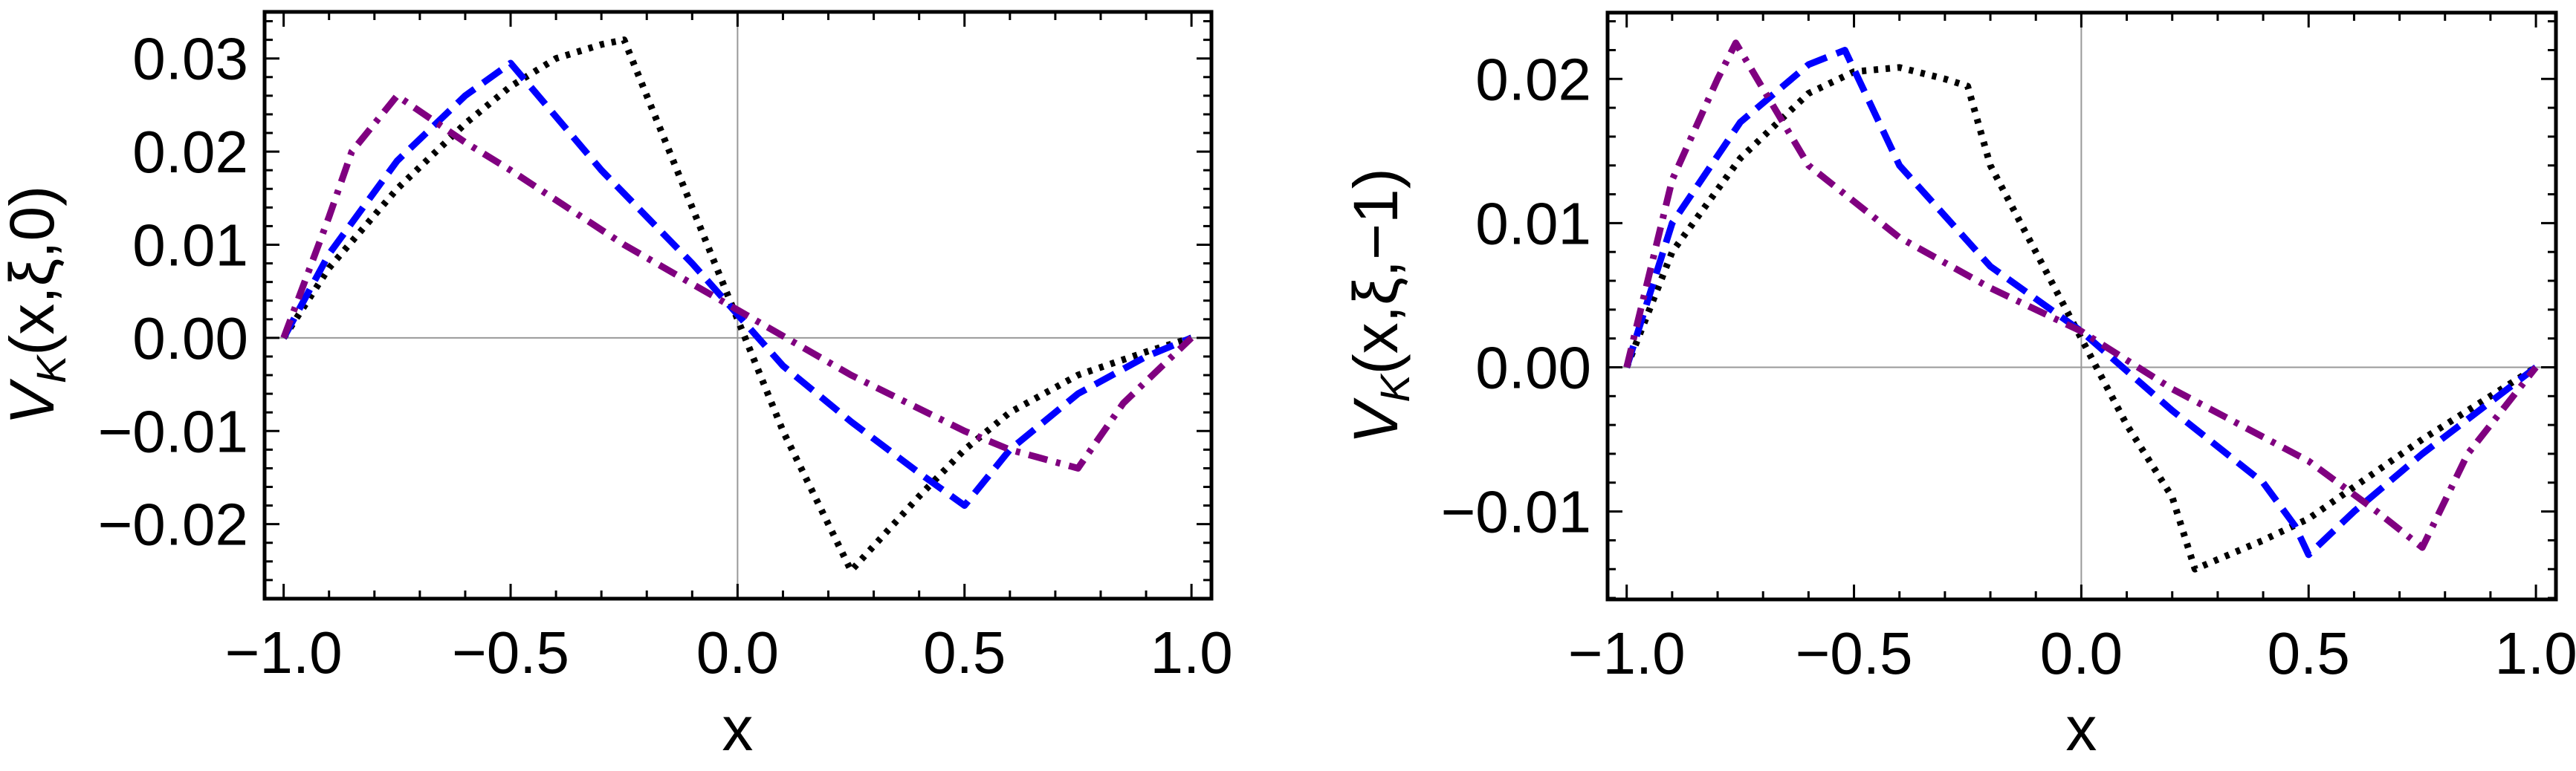 Image resolution: width=2576 pixels, height=771 pixels. Describe the element at coordinates (1376, 271) in the screenshot. I see `y-label-args: (x,ξ,−1)` at that location.